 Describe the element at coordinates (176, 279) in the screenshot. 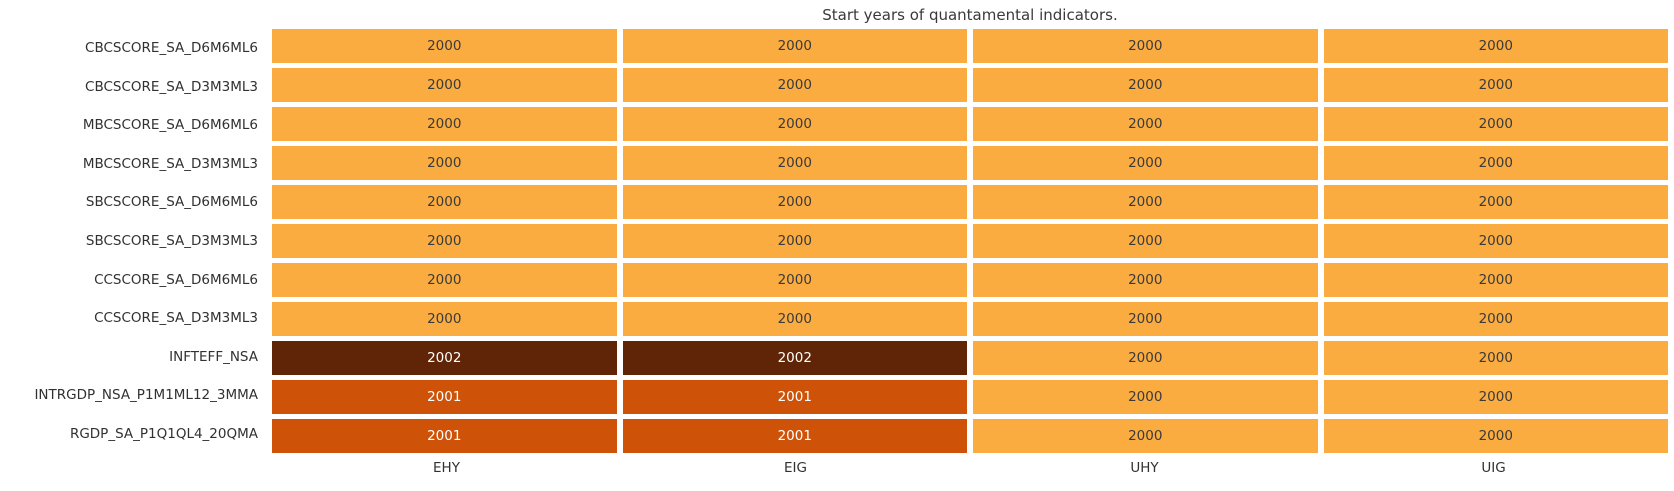

I see `row-label: CCSCORE_SA_D6M6ML6` at that location.